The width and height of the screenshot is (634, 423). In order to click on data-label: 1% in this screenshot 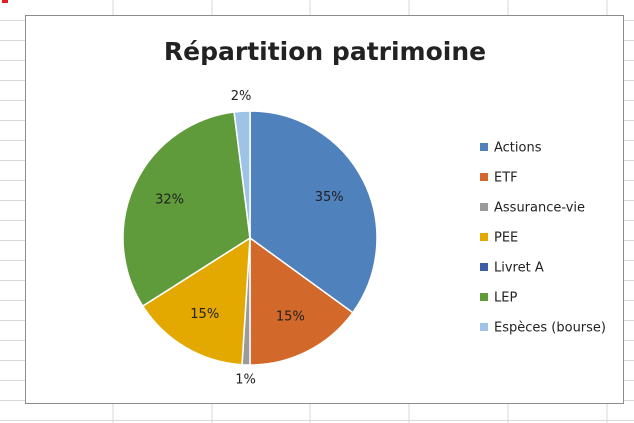, I will do `click(245, 379)`.